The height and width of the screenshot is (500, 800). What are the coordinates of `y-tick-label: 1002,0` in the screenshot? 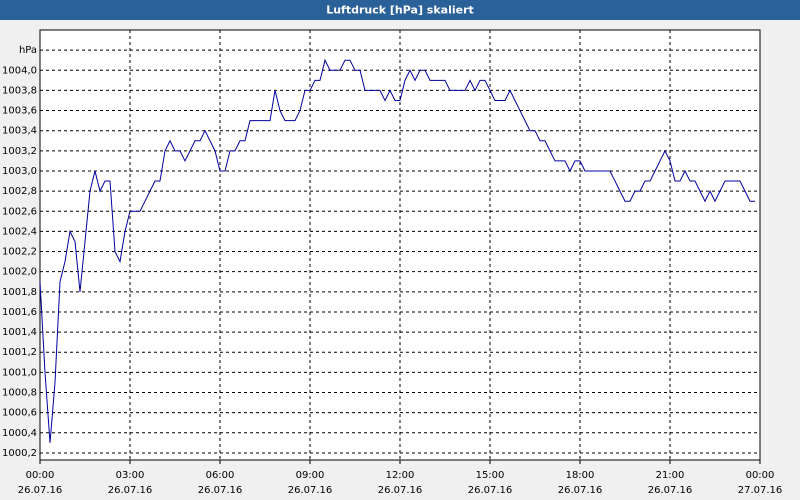 It's located at (19, 272).